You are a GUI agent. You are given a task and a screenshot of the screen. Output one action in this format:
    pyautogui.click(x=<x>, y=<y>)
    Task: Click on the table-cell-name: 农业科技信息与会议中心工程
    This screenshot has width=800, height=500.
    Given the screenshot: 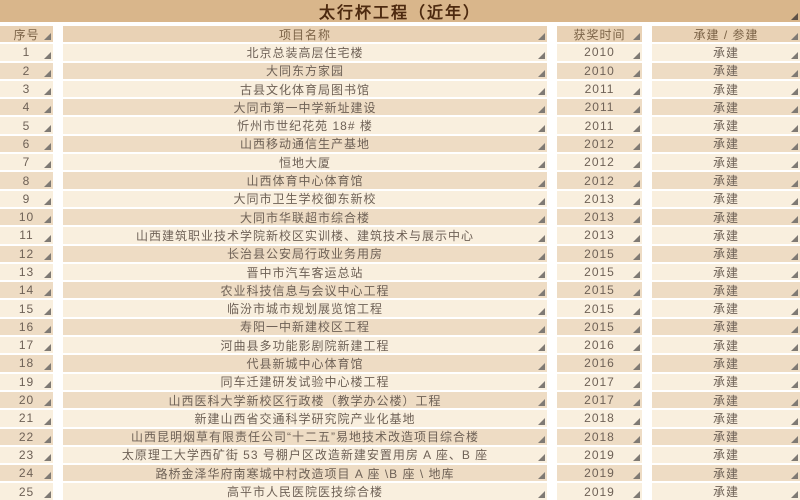 What is the action you would take?
    pyautogui.click(x=305, y=290)
    